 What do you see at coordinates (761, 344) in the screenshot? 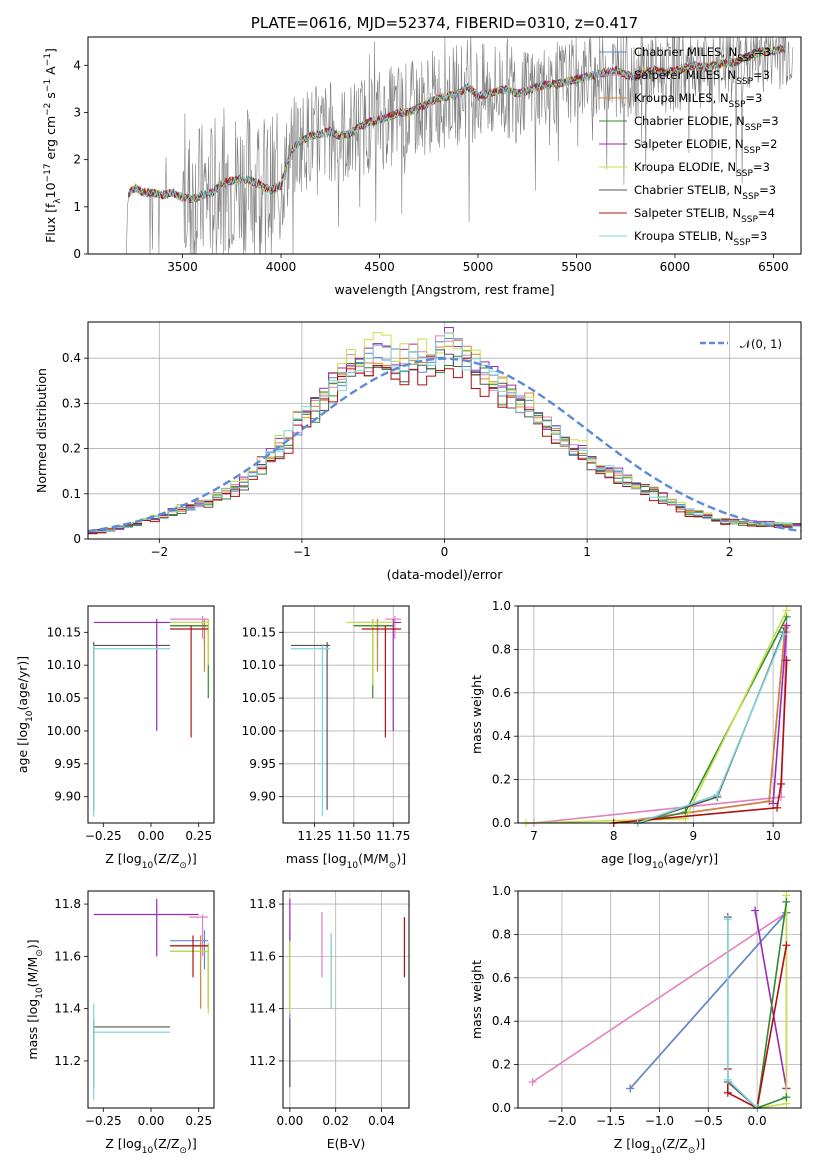
I see `legend-label: 𝒩(0, 1)` at bounding box center [761, 344].